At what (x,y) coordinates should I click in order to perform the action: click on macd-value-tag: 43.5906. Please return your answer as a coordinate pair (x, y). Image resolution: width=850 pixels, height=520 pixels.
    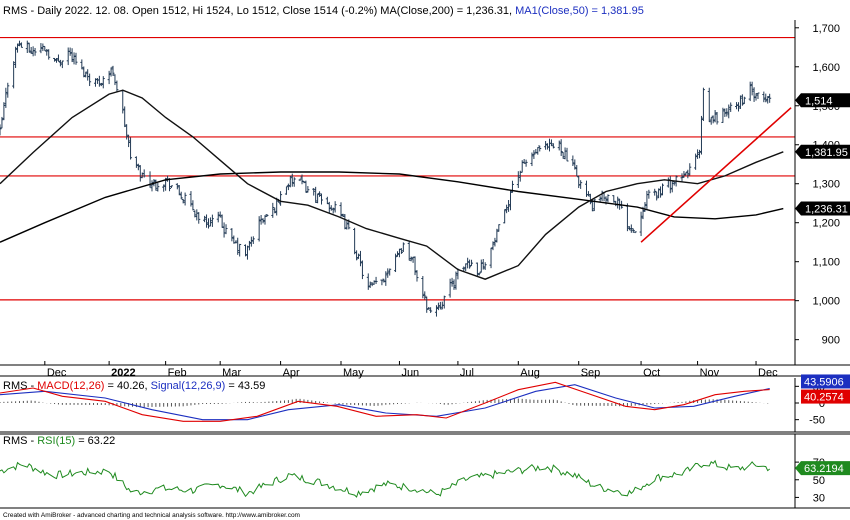
    Looking at the image, I should click on (825, 381).